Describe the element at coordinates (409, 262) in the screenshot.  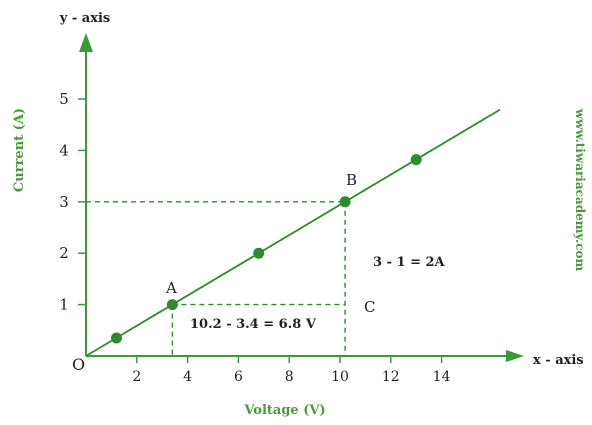
I see `current-change-annotation: 3 - 1 = 2A` at that location.